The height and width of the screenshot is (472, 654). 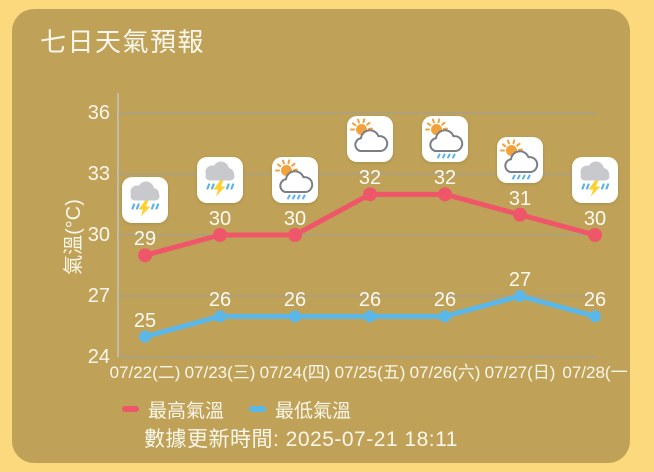 What do you see at coordinates (313, 411) in the screenshot?
I see `min-temp-legend-label: 最低氣溫` at bounding box center [313, 411].